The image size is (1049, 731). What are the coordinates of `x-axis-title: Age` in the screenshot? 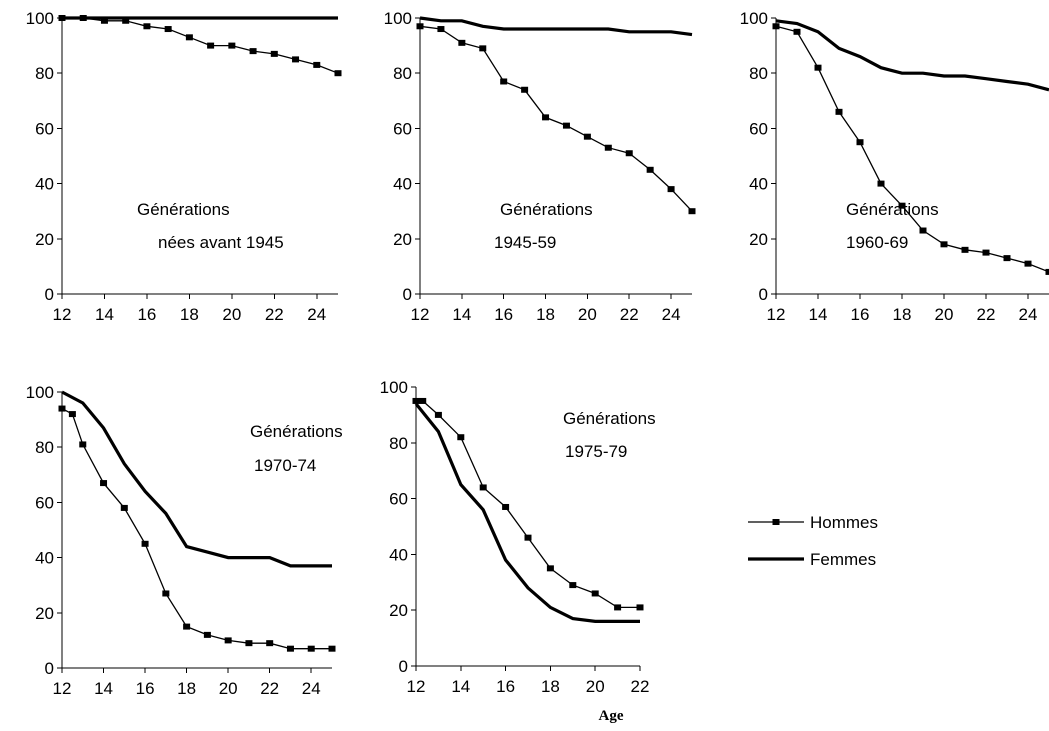 It's located at (611, 716).